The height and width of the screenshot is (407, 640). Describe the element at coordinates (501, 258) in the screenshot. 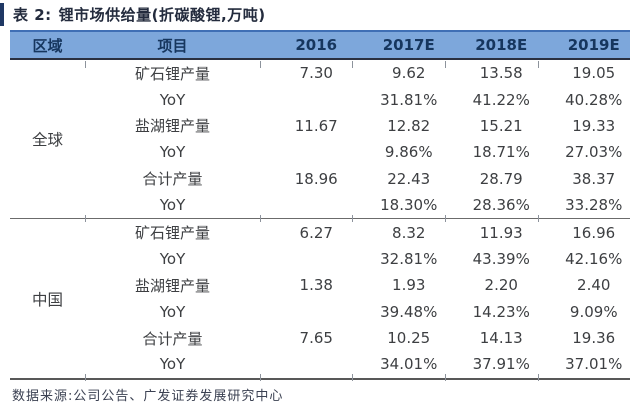

I see `value-cell: 43.39%` at that location.